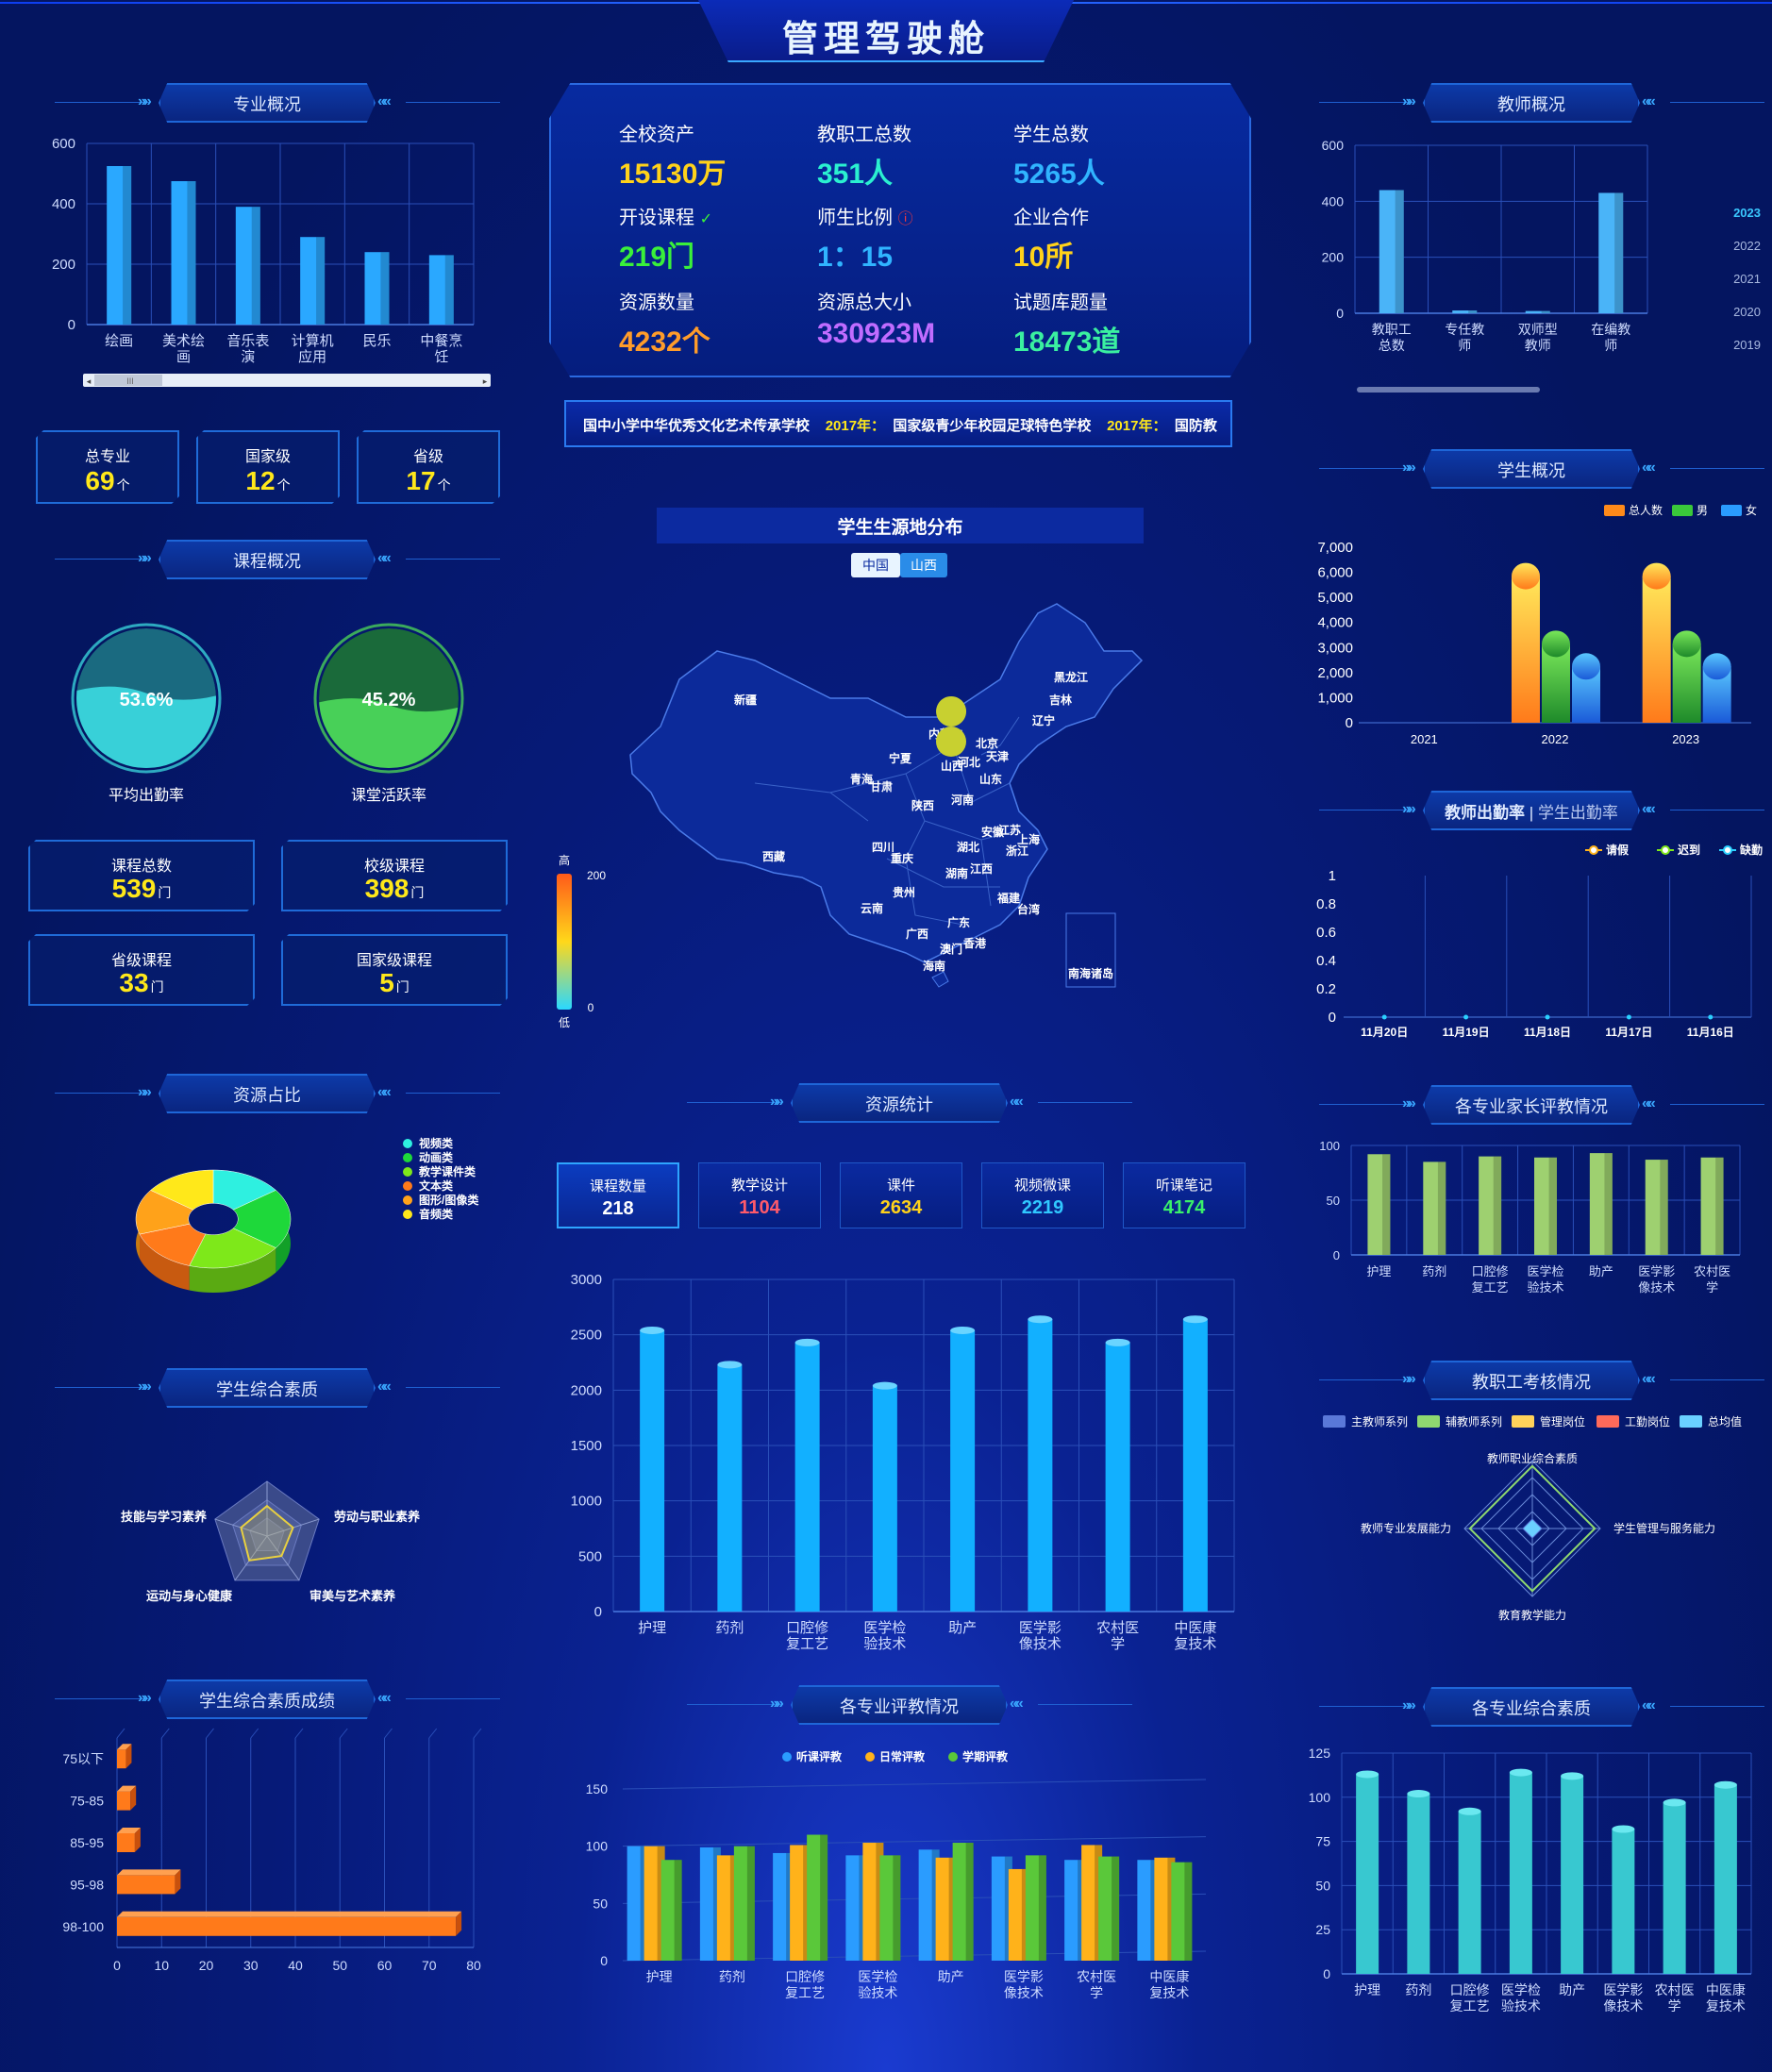 This screenshot has height=2072, width=1772. What do you see at coordinates (1184, 1195) in the screenshot?
I see `resource-tab: 听课笔记 4174` at bounding box center [1184, 1195].